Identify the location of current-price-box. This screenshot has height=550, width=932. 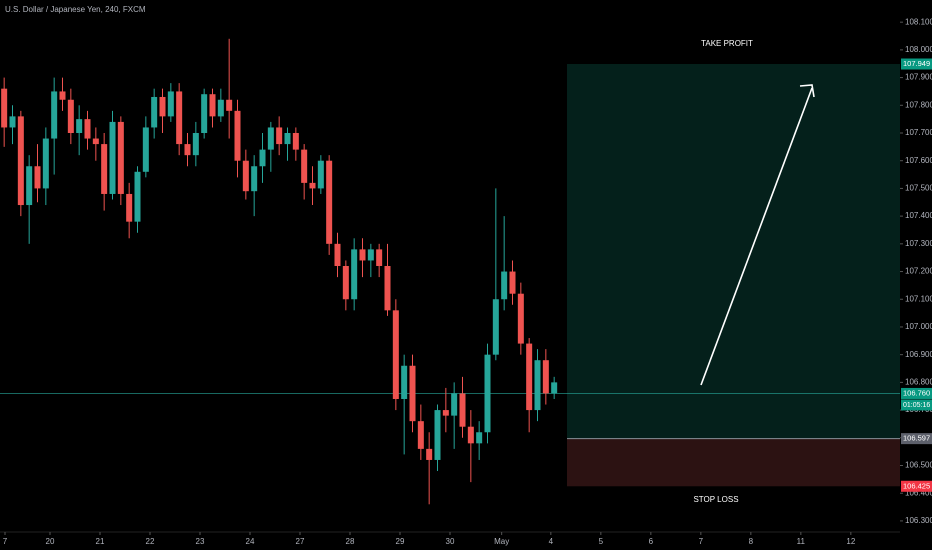
(916, 393).